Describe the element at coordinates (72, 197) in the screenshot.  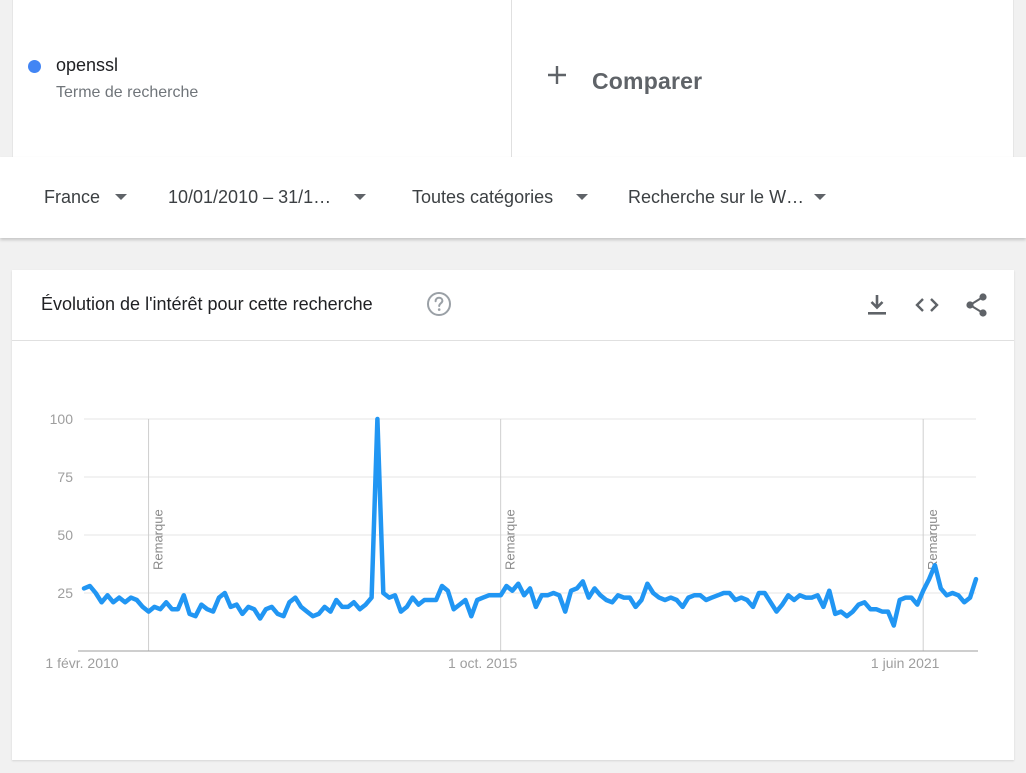
I see `region-filter: France` at that location.